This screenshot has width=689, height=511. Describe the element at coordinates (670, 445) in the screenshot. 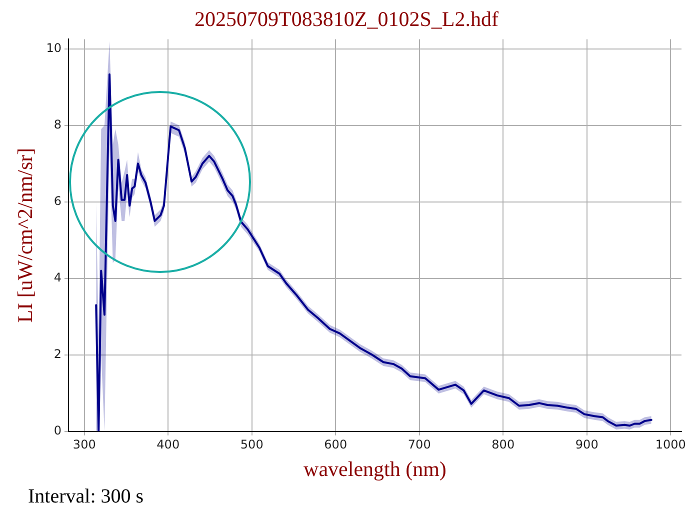

I see `x-tick-label: 1000` at that location.